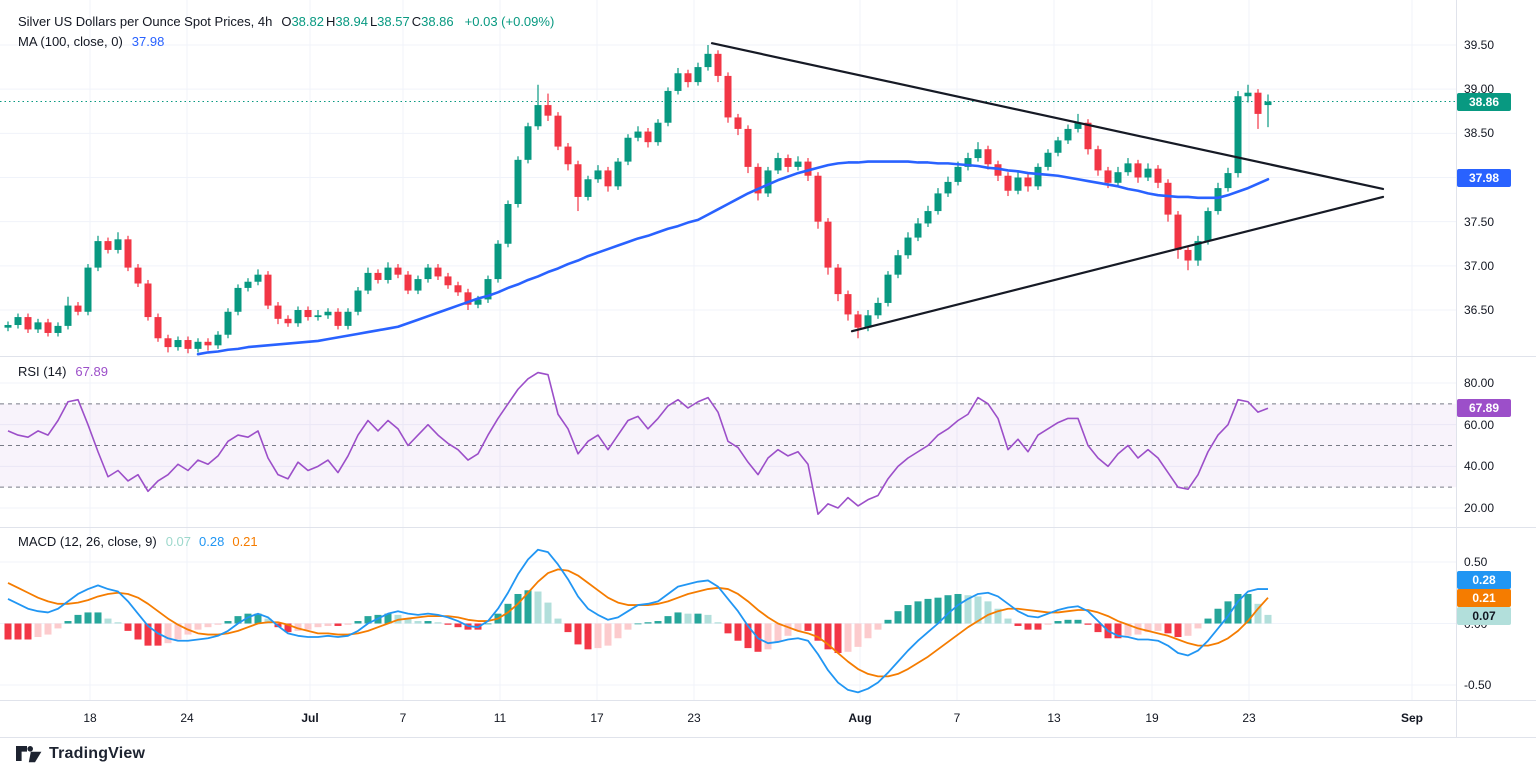 The image size is (1536, 777). I want to click on price-tick-label: 39.00, so click(1479, 89).